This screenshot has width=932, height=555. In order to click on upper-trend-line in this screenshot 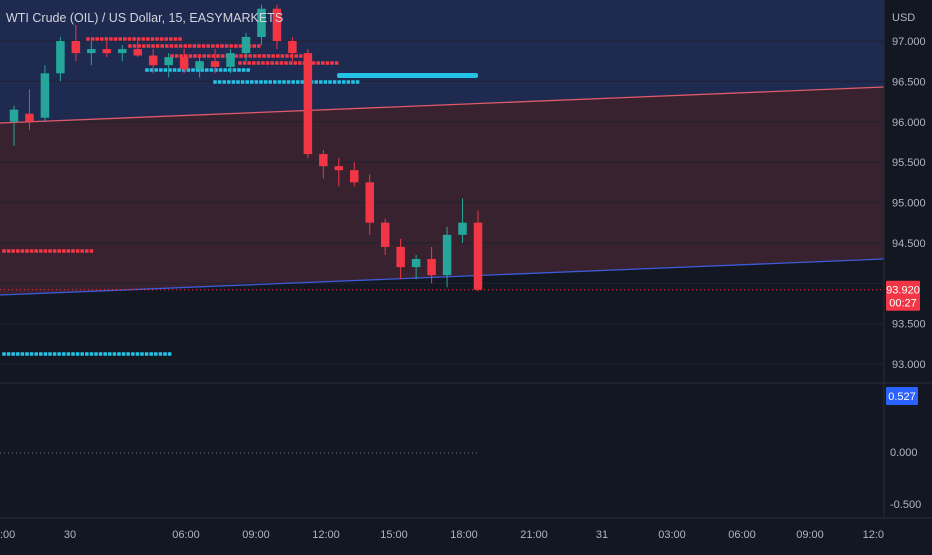, I will do `click(442, 105)`.